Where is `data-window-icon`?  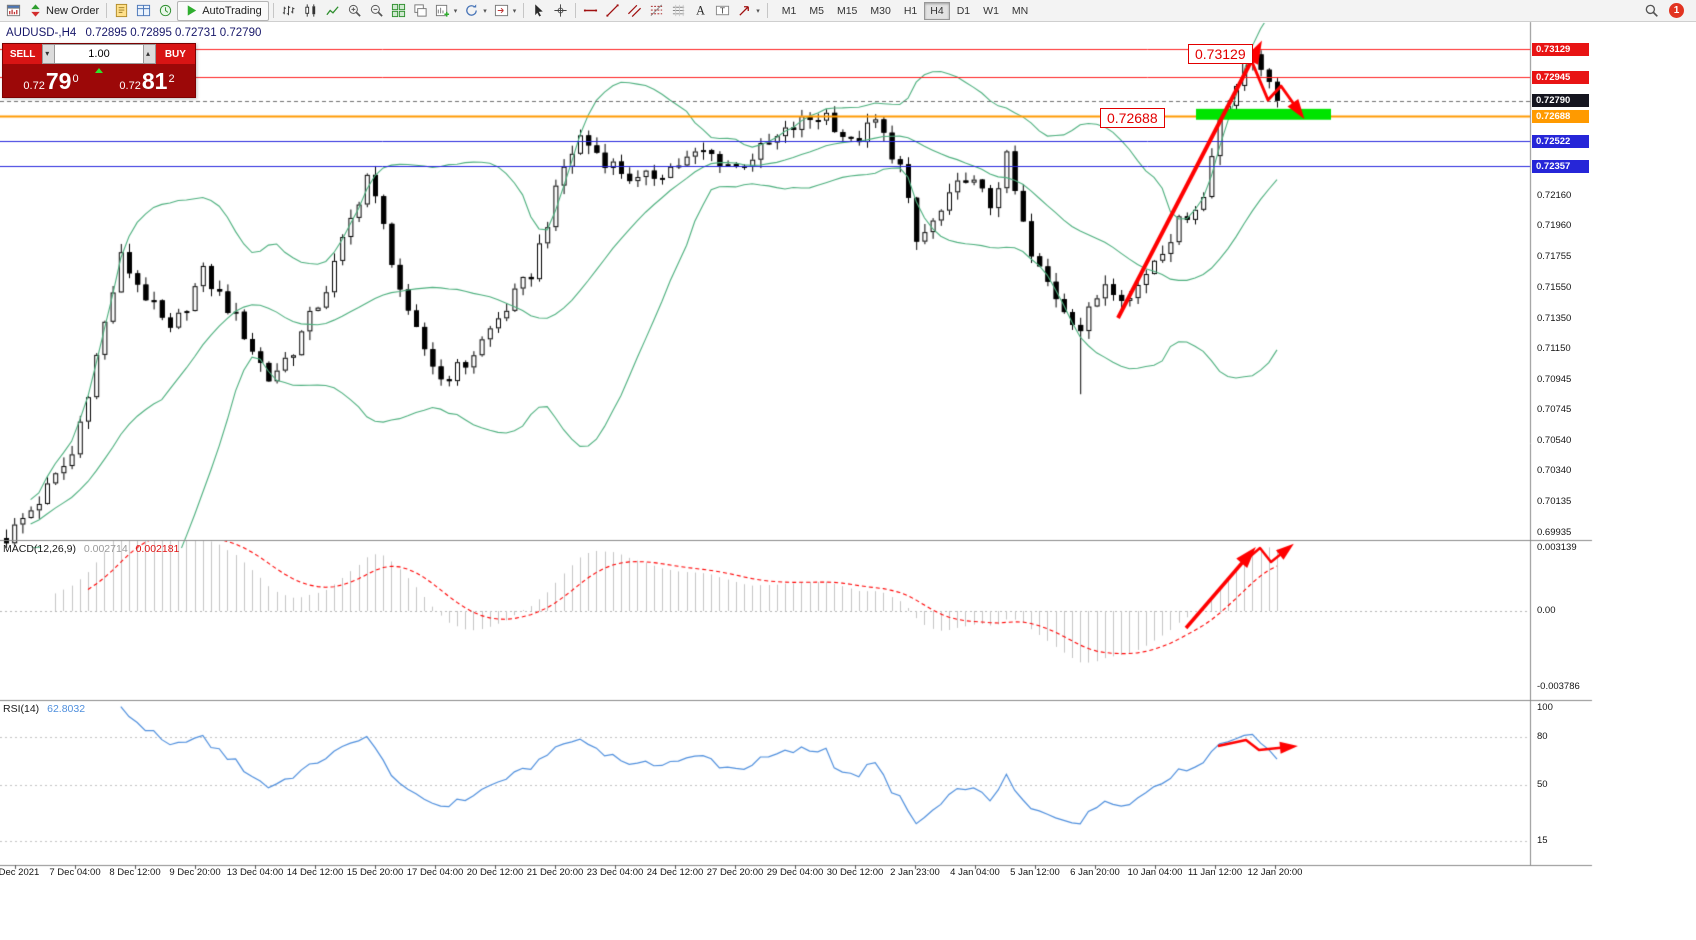
data-window-icon is located at coordinates (144, 10).